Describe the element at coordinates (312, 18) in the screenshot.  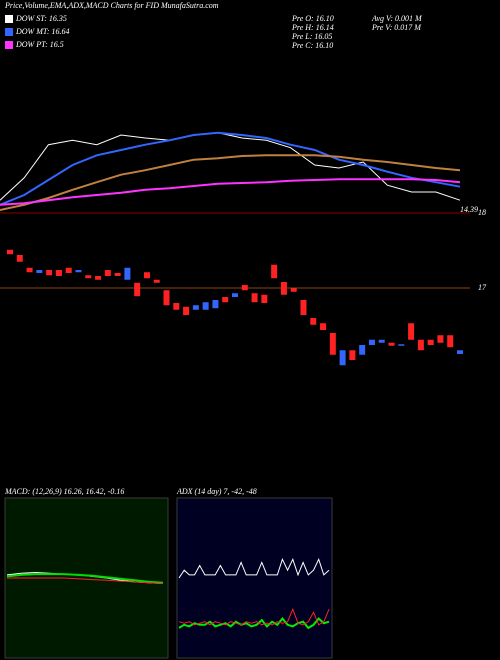
I see `info-text: Pre O: 16.10` at that location.